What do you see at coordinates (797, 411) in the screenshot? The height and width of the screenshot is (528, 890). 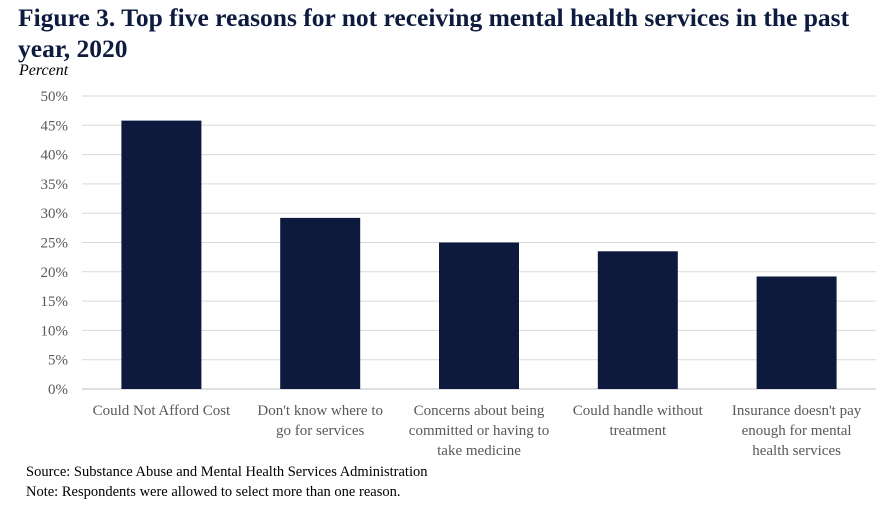 I see `x-tick-label-line: Insurance doesn't pay` at bounding box center [797, 411].